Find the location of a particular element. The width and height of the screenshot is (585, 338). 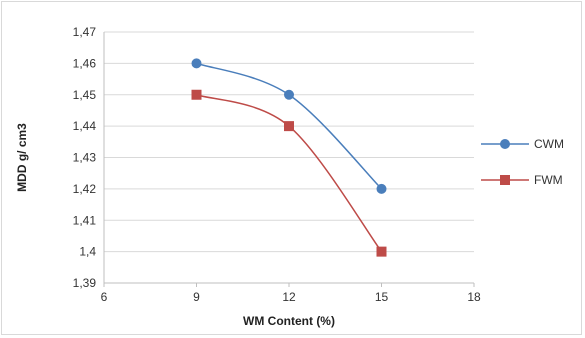

y-tick-label: 1,42 is located at coordinates (85, 189).